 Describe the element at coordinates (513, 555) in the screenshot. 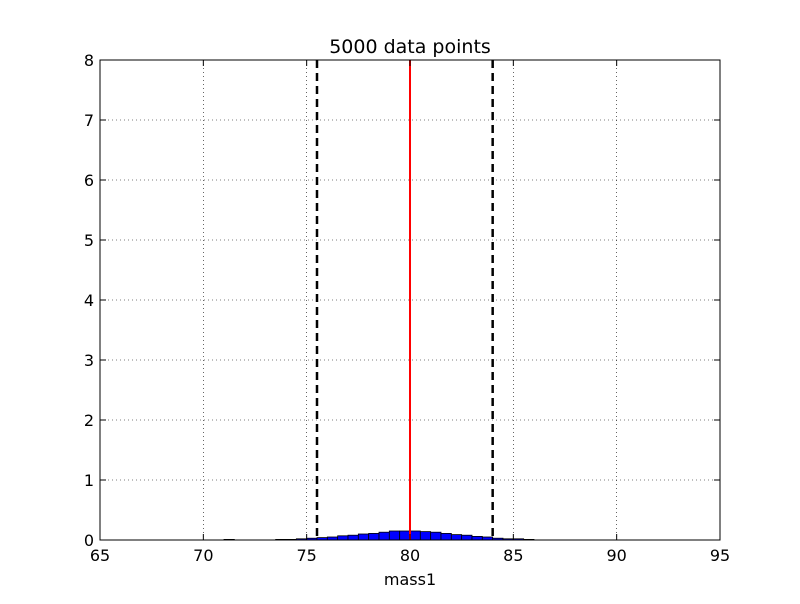

I see `x-tick-label: 85` at that location.